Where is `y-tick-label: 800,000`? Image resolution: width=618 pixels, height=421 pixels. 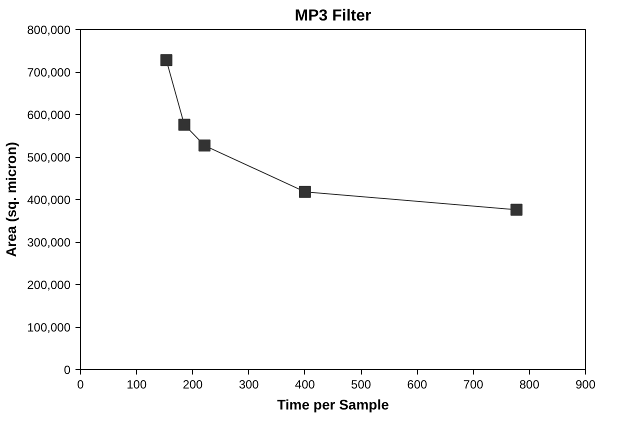
y-tick-label: 800,000 is located at coordinates (49, 30).